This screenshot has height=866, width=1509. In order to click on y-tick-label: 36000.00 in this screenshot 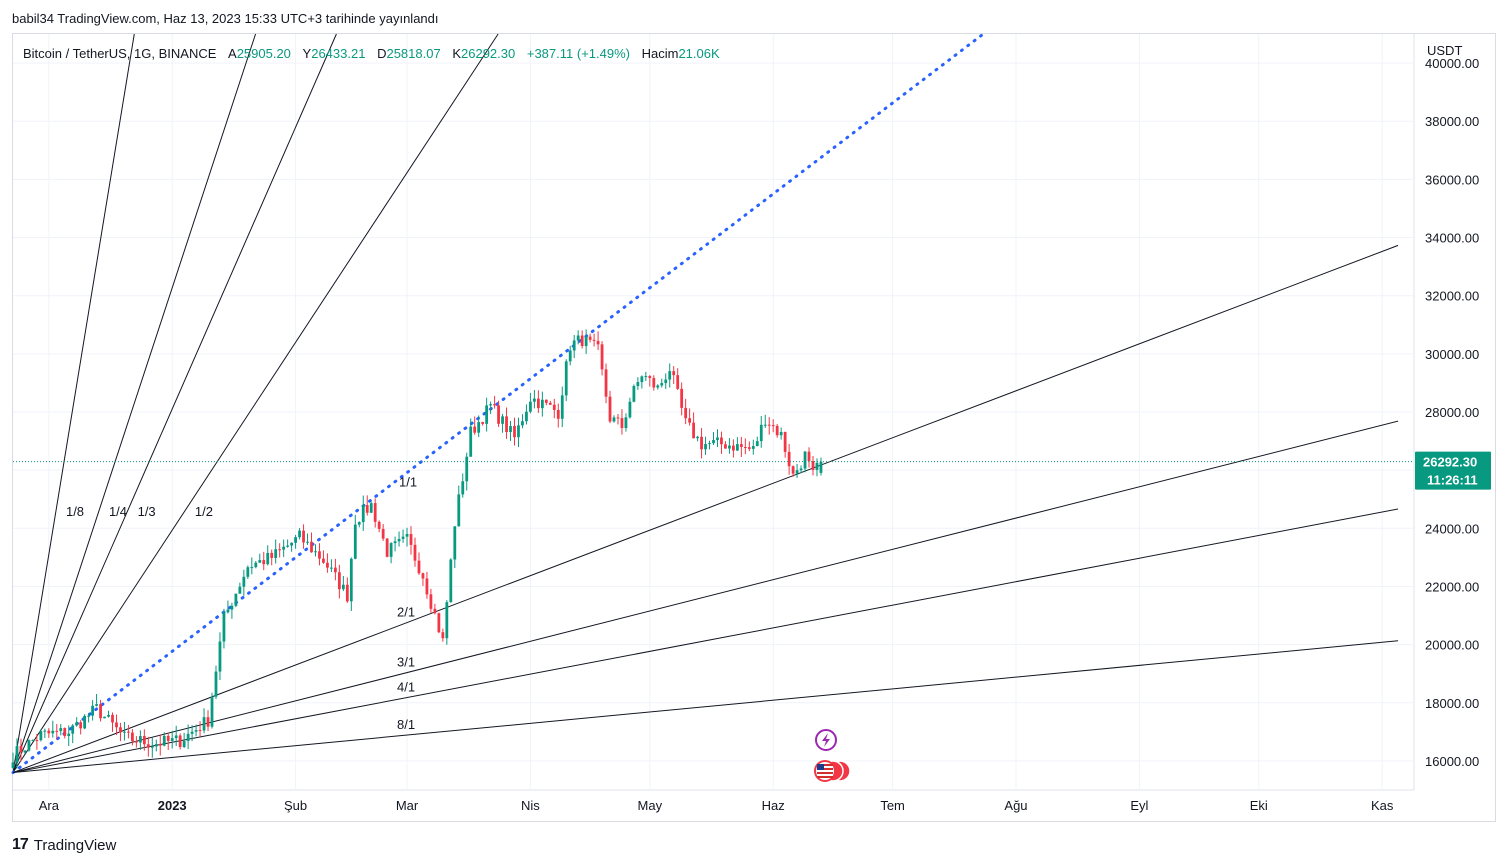, I will do `click(1452, 179)`.